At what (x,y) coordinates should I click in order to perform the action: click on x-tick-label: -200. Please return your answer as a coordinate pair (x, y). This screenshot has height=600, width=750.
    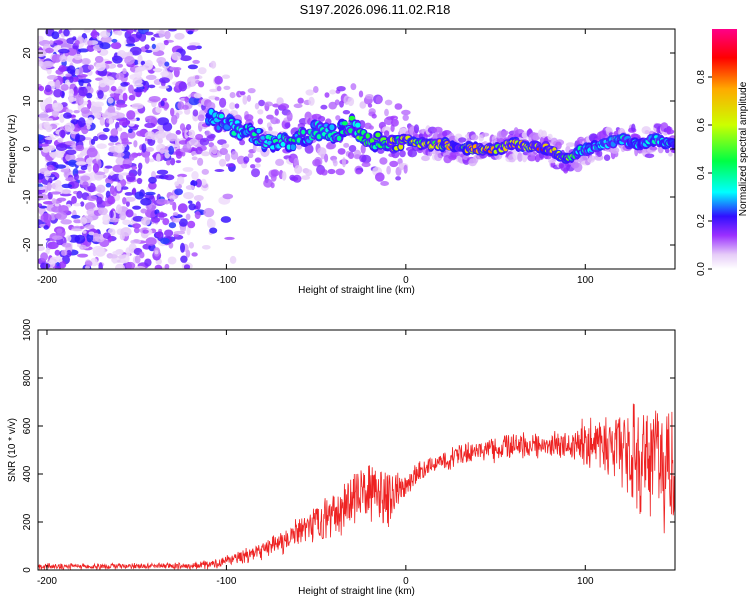
    Looking at the image, I should click on (47, 581).